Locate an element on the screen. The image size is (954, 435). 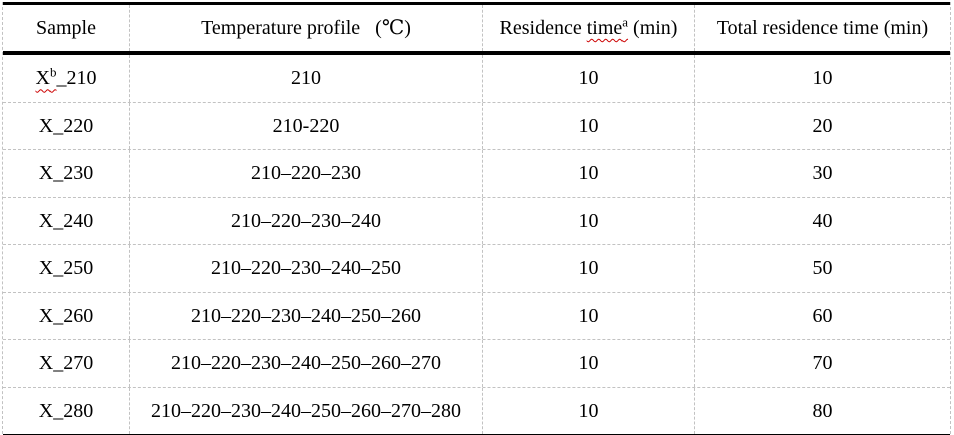
temperature-profile-cell: 210–220–230–240–250–260 is located at coordinates (306, 315).